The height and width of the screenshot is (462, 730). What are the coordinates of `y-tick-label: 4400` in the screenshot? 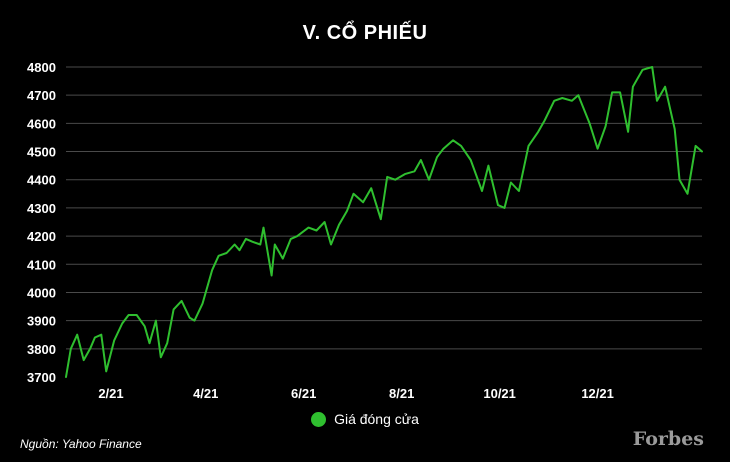 It's located at (41, 180).